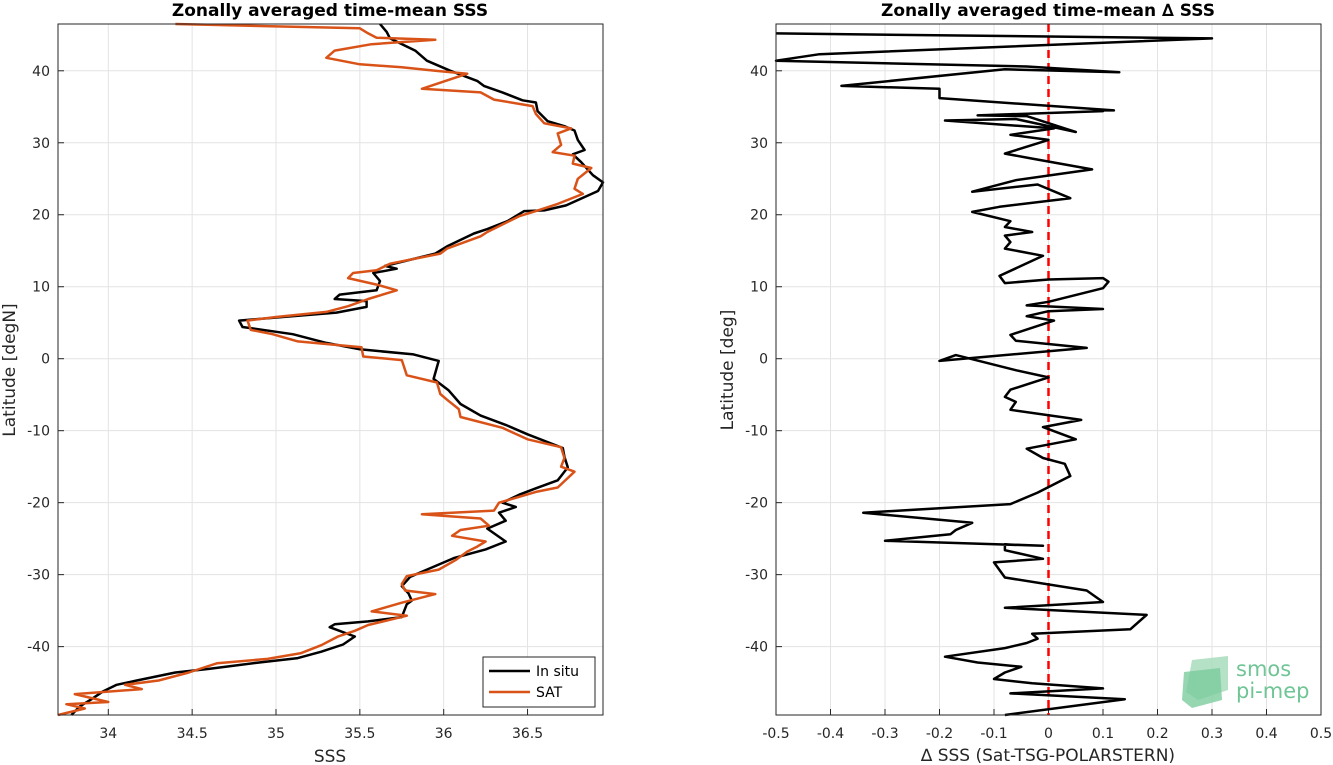 This screenshot has height=765, width=1333. Describe the element at coordinates (756, 648) in the screenshot. I see `delta-sss-y-tick-label: -40` at that location.